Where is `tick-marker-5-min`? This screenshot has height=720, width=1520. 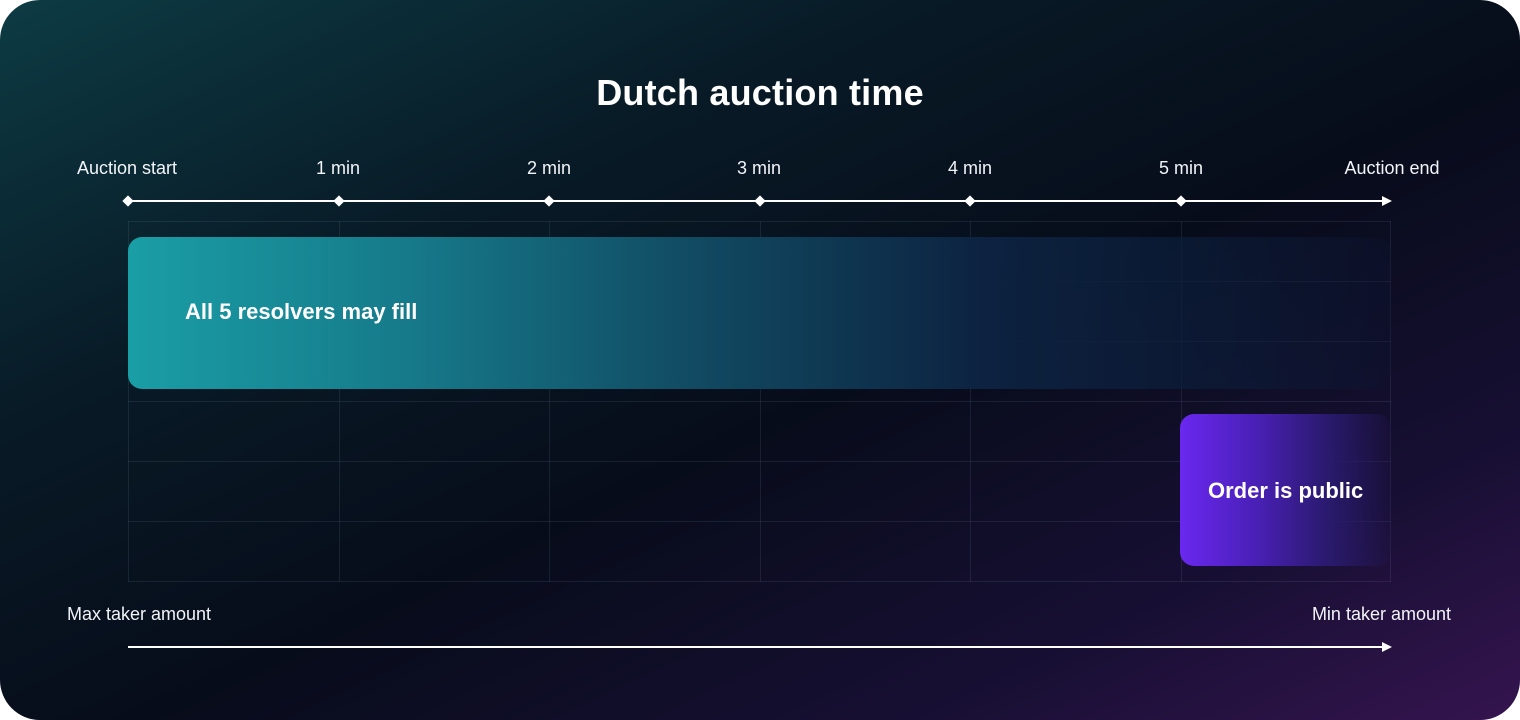 tick-marker-5-min is located at coordinates (1181, 201).